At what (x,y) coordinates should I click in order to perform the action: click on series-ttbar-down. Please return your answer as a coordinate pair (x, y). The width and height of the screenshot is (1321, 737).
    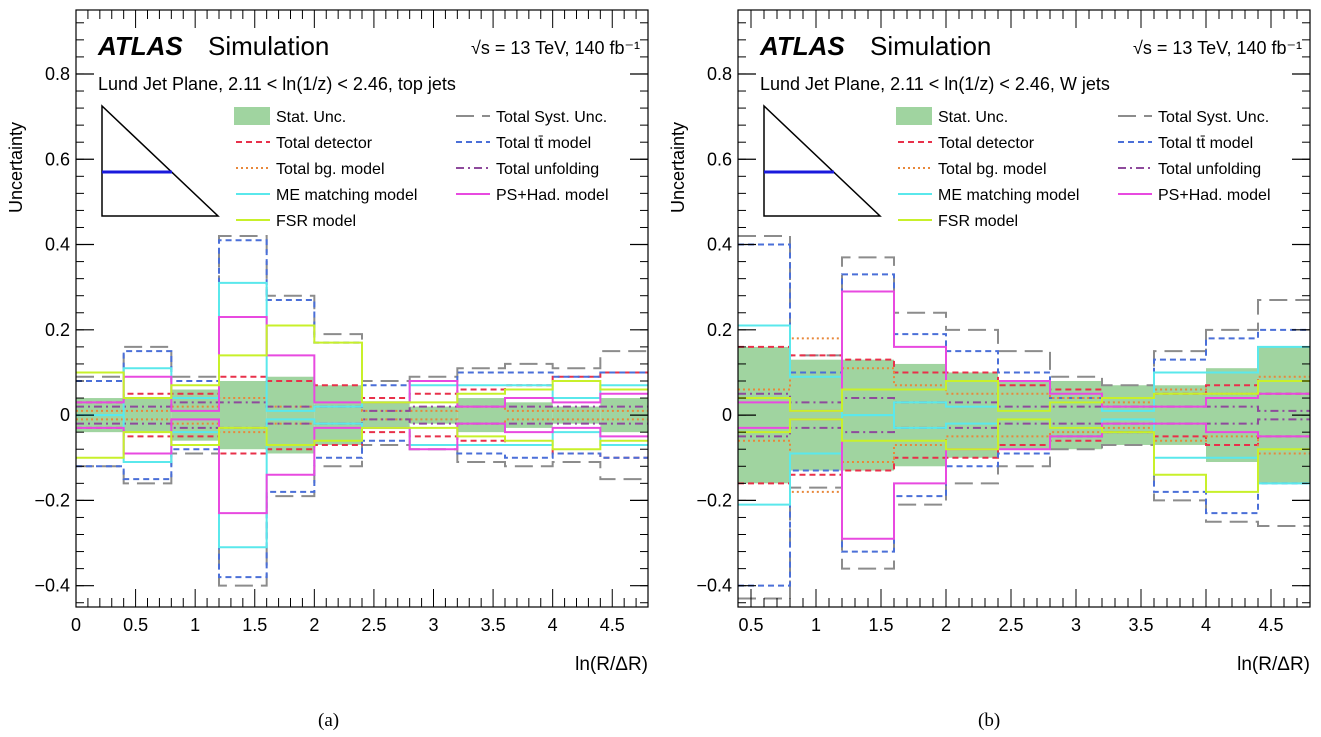
    Looking at the image, I should click on (1024, 509).